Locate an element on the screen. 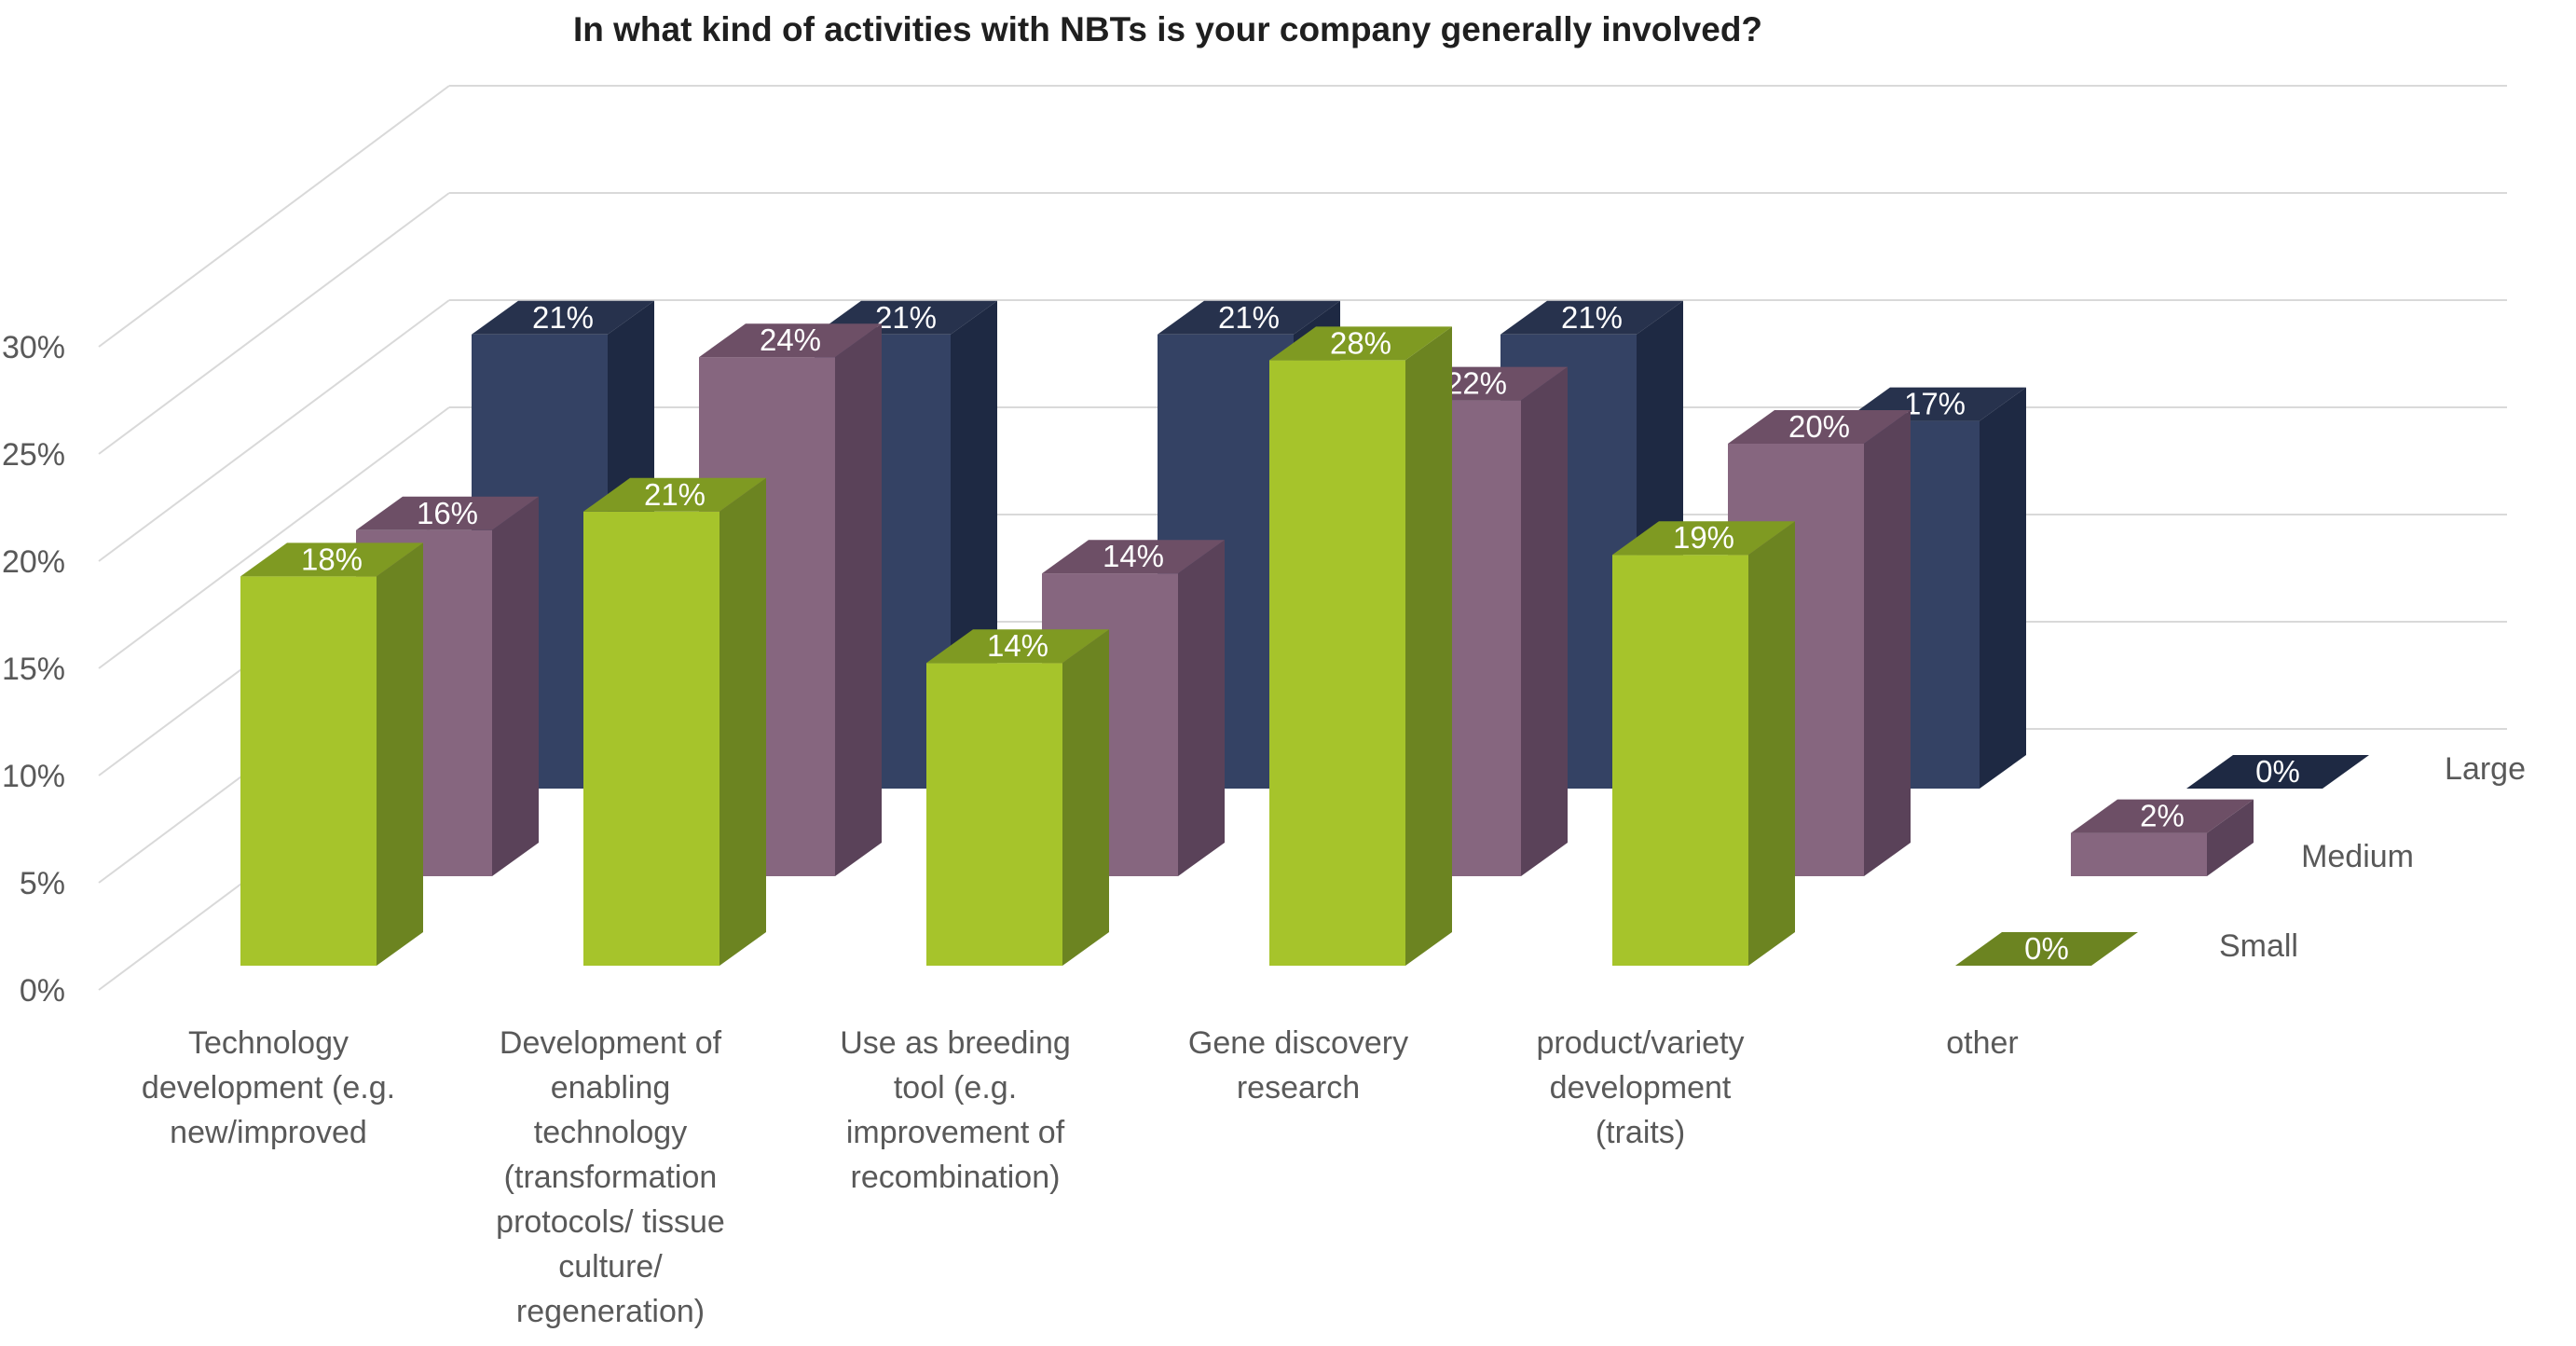  series-label-large: Large is located at coordinates (2485, 769).